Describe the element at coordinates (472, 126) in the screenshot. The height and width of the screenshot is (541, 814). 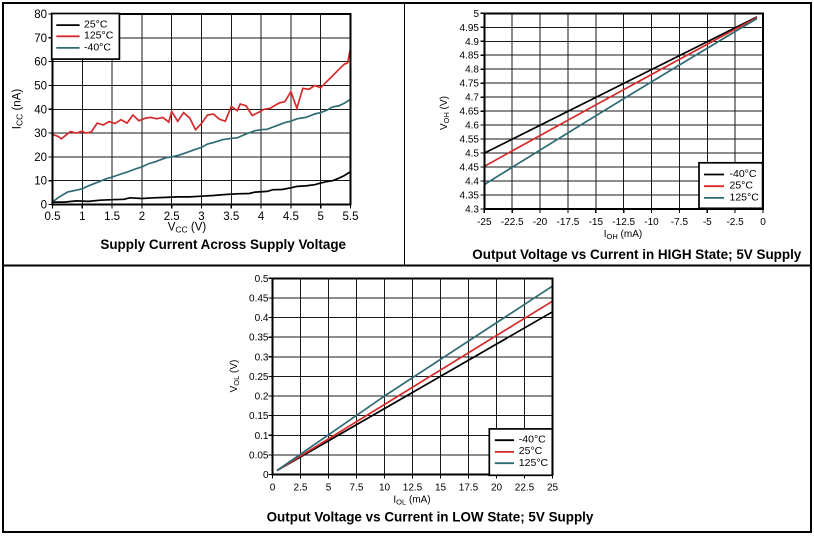
I see `svg-text: 4.6` at that location.